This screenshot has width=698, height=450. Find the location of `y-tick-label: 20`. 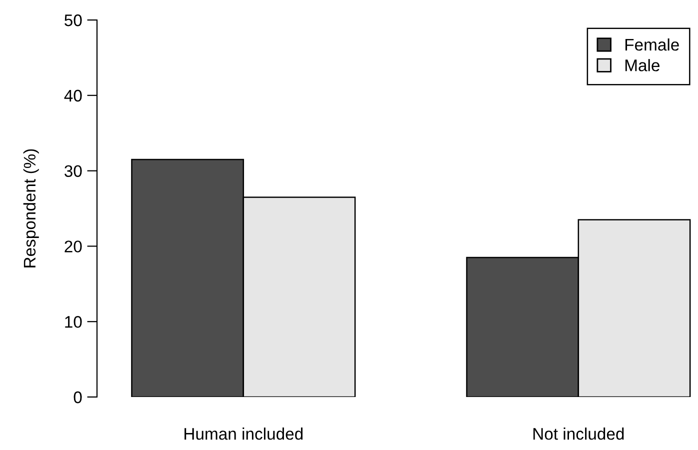

y-tick-label: 20 is located at coordinates (73, 246).